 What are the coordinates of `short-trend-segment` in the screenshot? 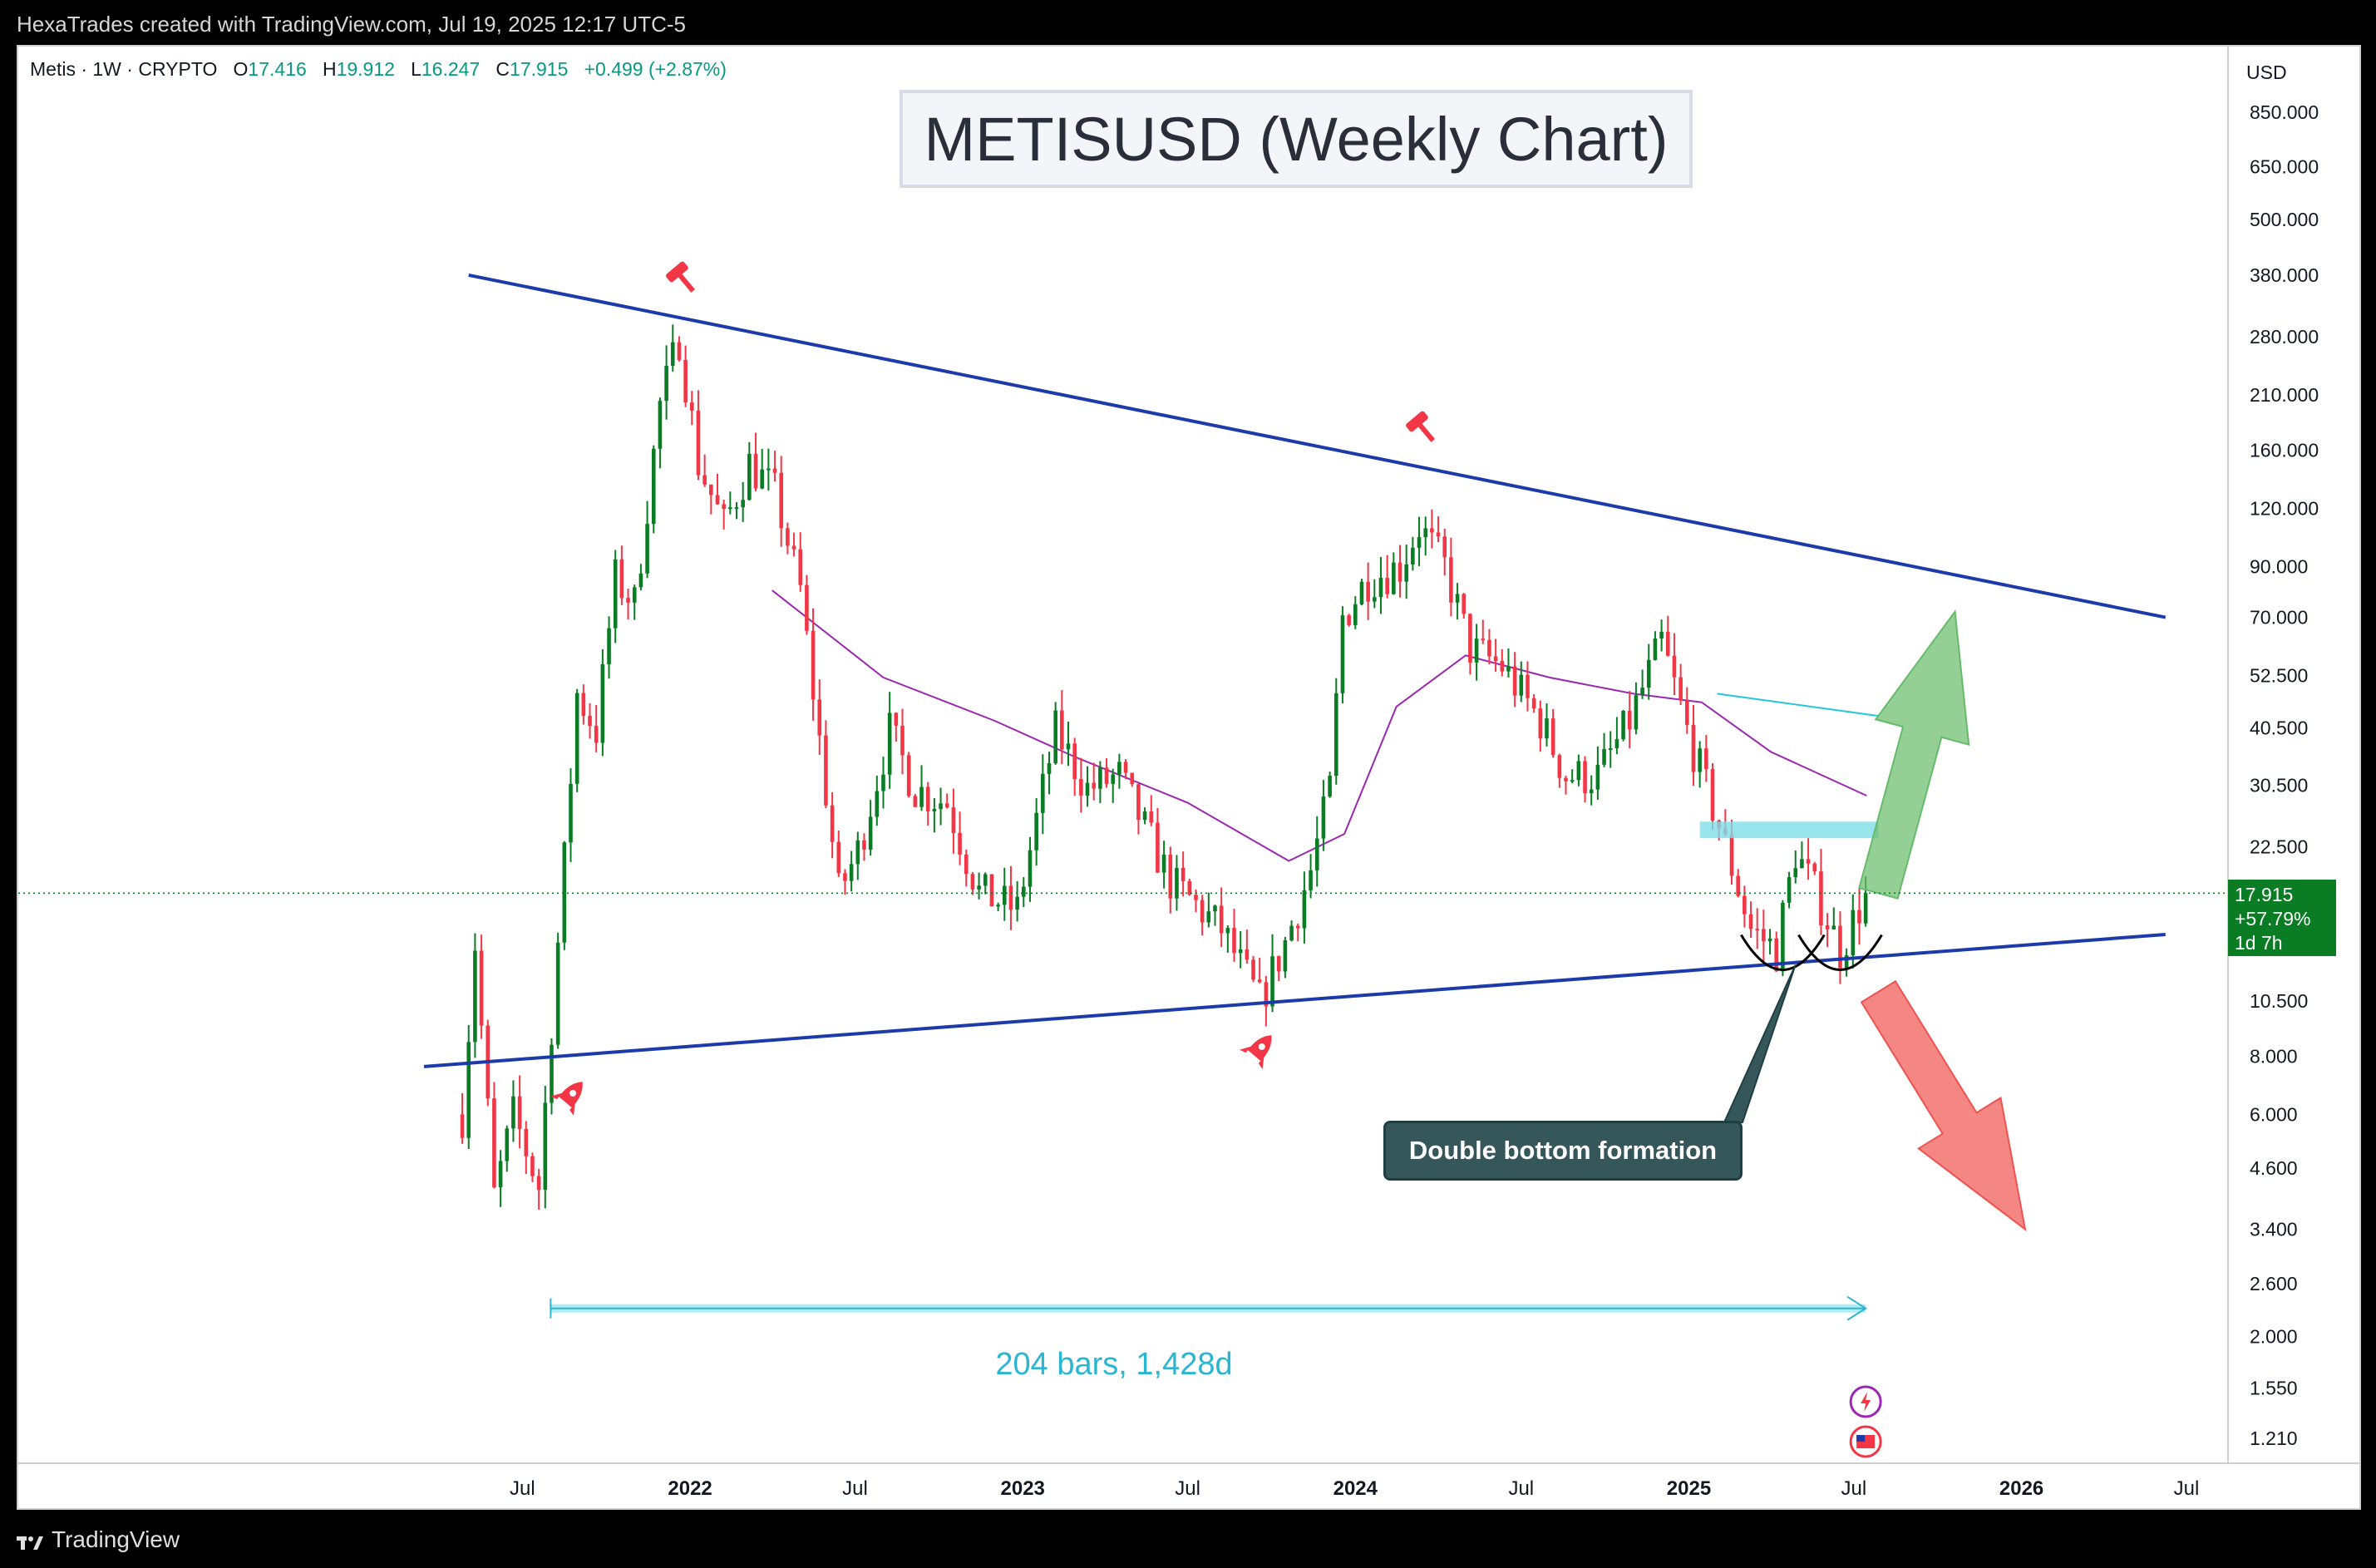 It's located at (1798, 705).